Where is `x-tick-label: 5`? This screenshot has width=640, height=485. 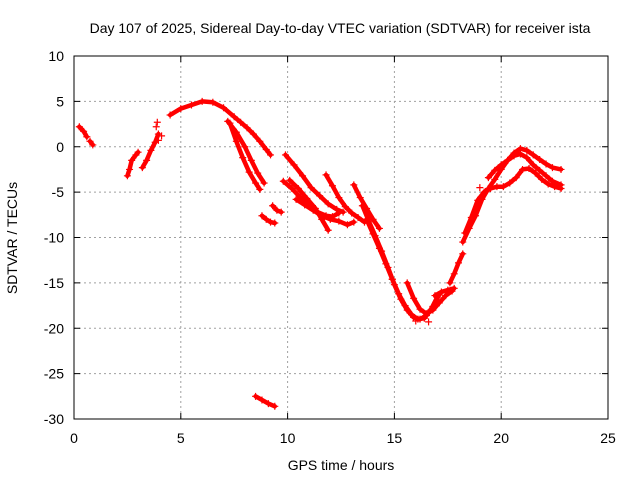
x-tick-label: 5 is located at coordinates (181, 438).